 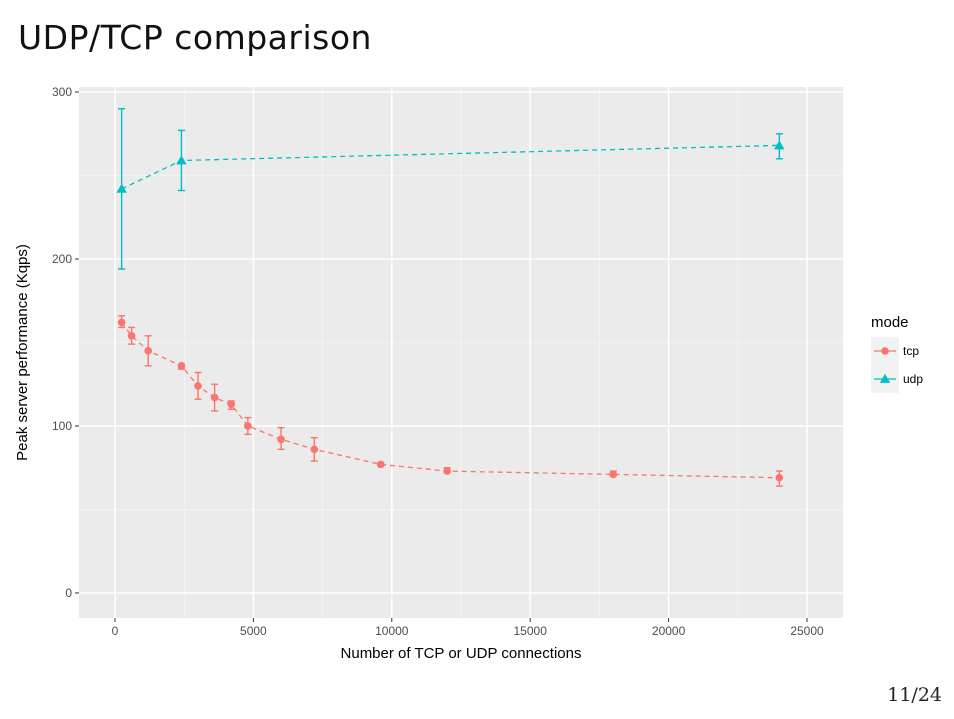 What do you see at coordinates (253, 631) in the screenshot?
I see `x-tick-label: 5000` at bounding box center [253, 631].